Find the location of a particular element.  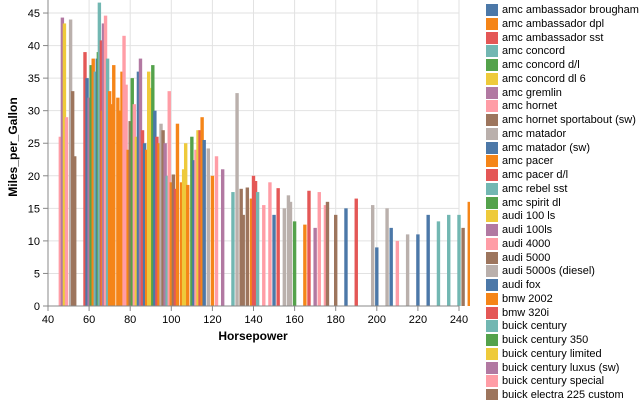

x-tick-label: 200 is located at coordinates (377, 320).